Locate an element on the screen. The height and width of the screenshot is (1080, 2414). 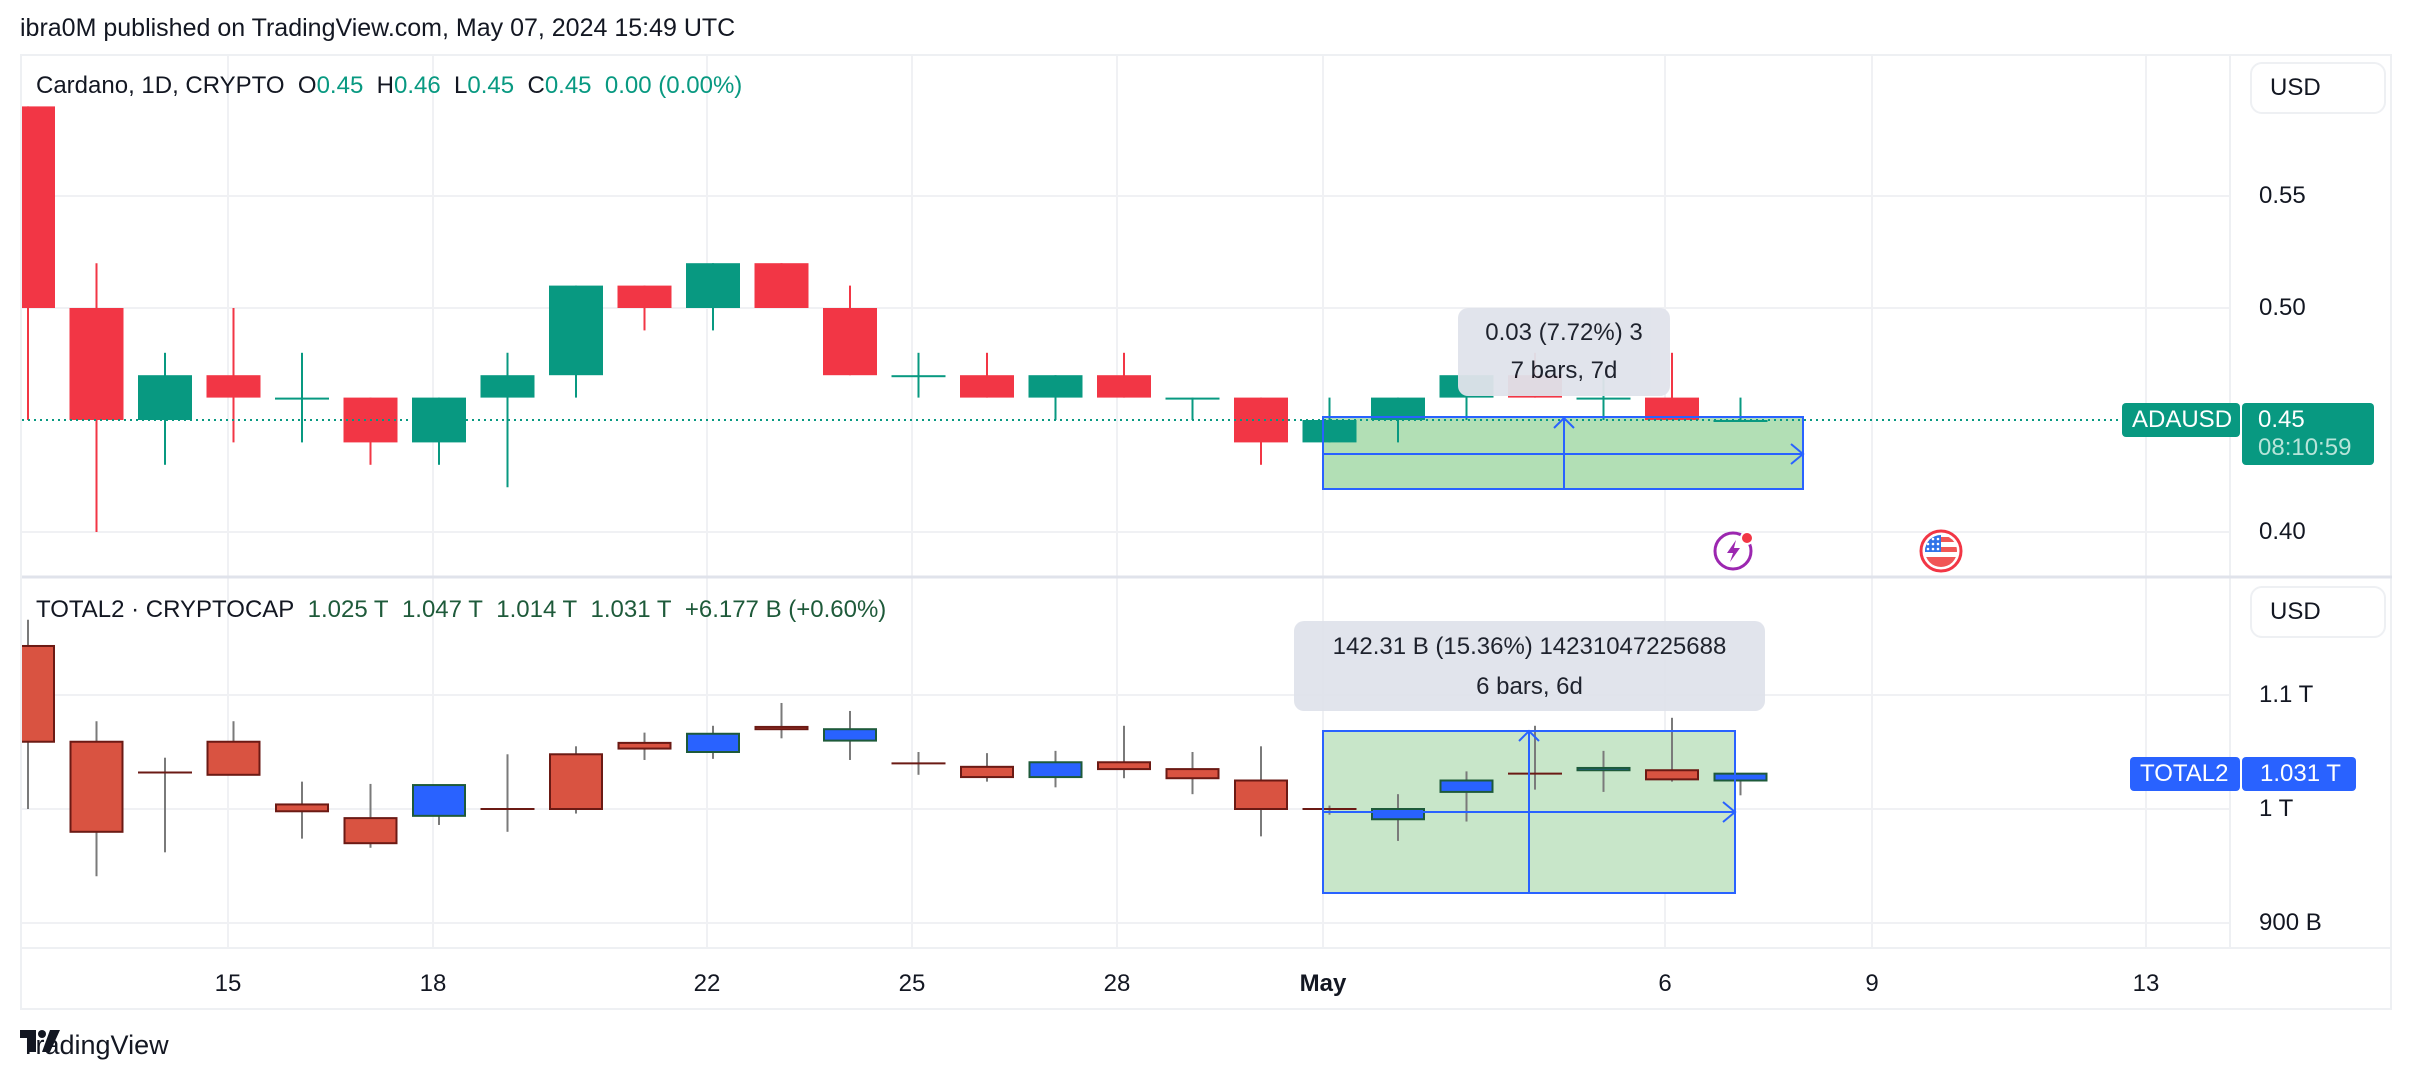
total2-tick-1-1t: 1.1 T is located at coordinates (2286, 694).